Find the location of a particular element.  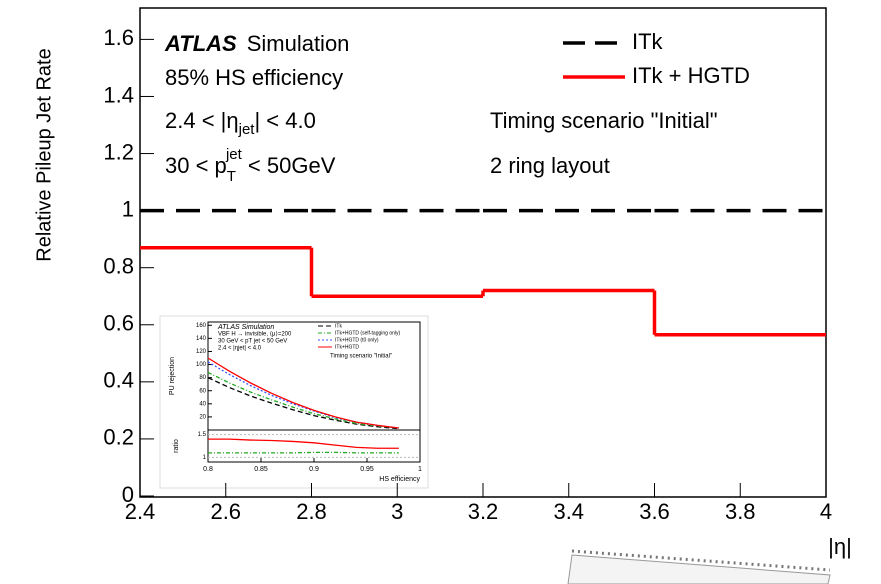

y-tick-label: 0.4 is located at coordinates (118, 380).